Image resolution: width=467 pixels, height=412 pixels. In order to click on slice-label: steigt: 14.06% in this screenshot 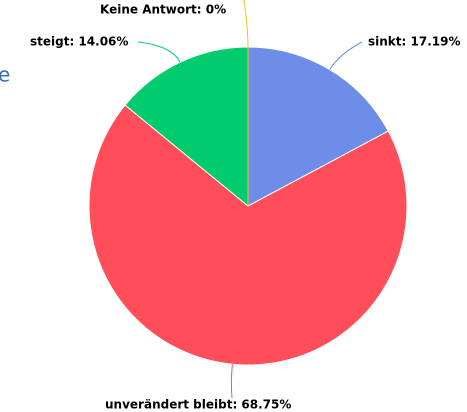, I will do `click(79, 42)`.